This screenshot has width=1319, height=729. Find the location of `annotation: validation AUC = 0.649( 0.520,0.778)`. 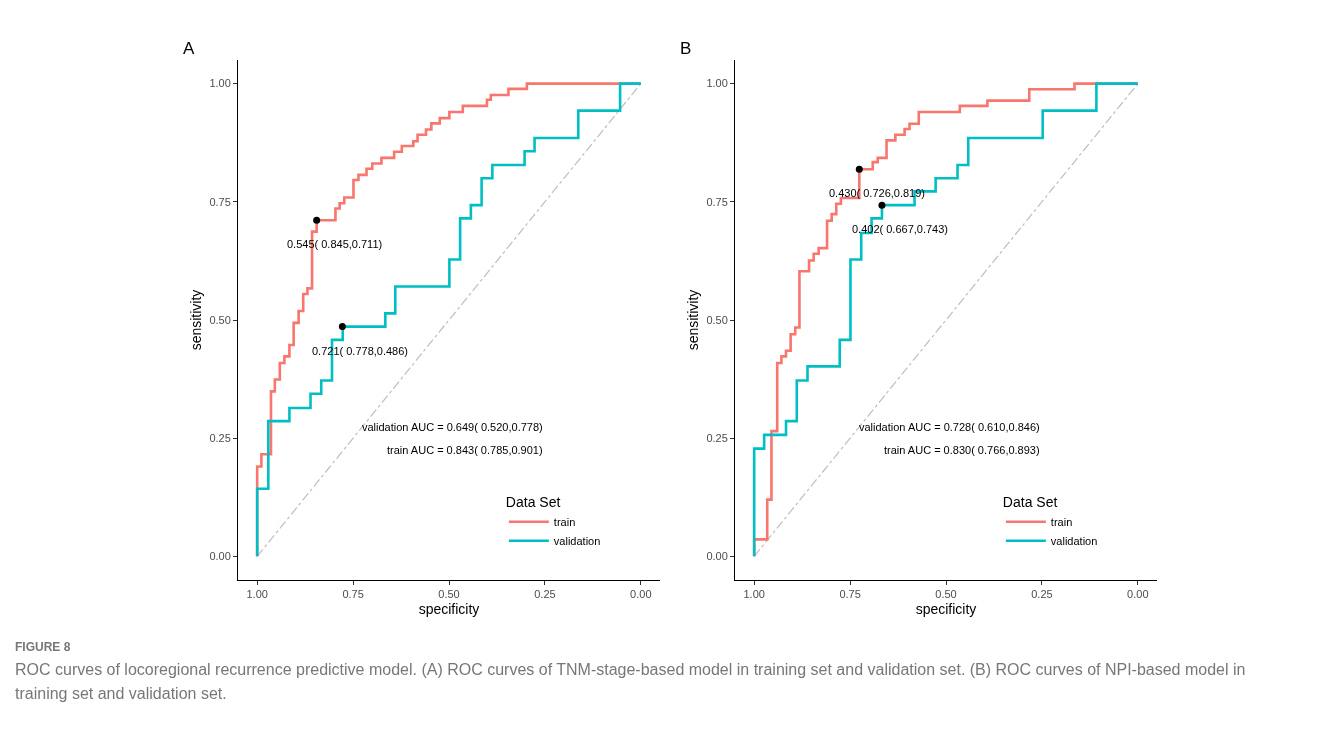

annotation: validation AUC = 0.649( 0.520,0.778) is located at coordinates (452, 427).